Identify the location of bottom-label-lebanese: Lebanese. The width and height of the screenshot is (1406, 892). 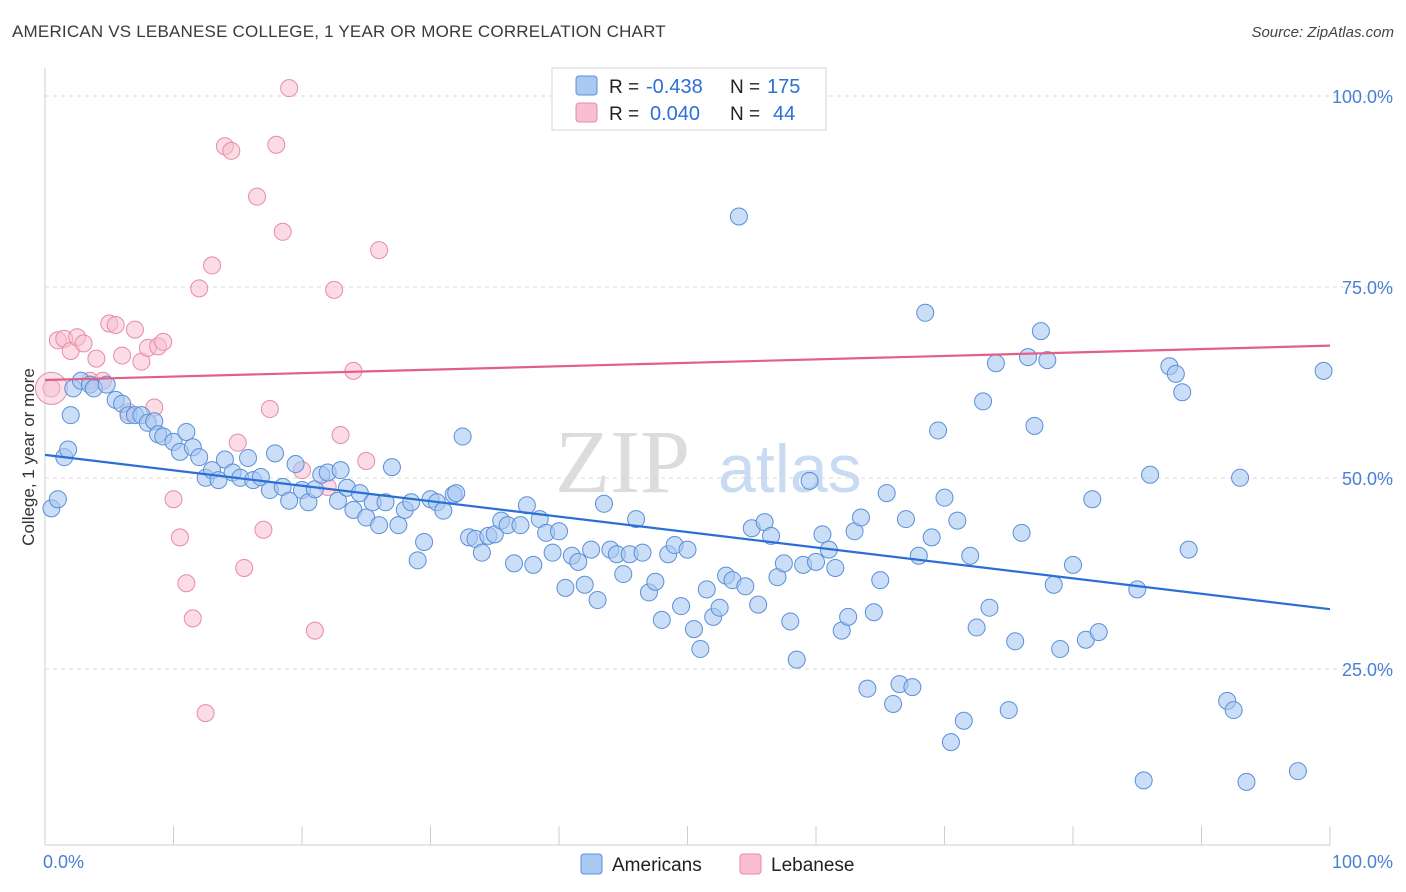
(812, 865).